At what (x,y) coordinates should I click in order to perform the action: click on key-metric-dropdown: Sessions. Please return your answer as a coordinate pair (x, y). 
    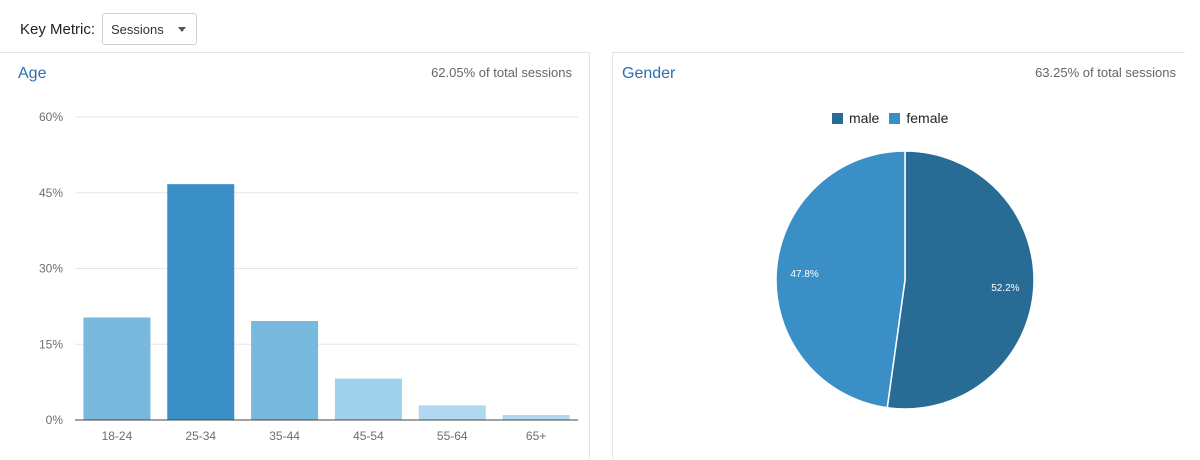
    Looking at the image, I should click on (149, 29).